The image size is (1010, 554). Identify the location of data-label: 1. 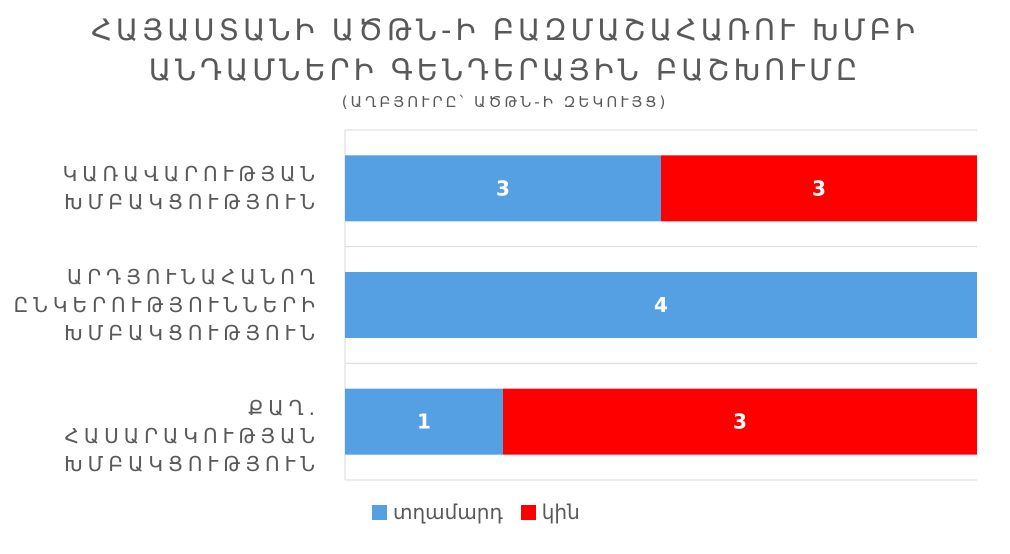
(424, 422).